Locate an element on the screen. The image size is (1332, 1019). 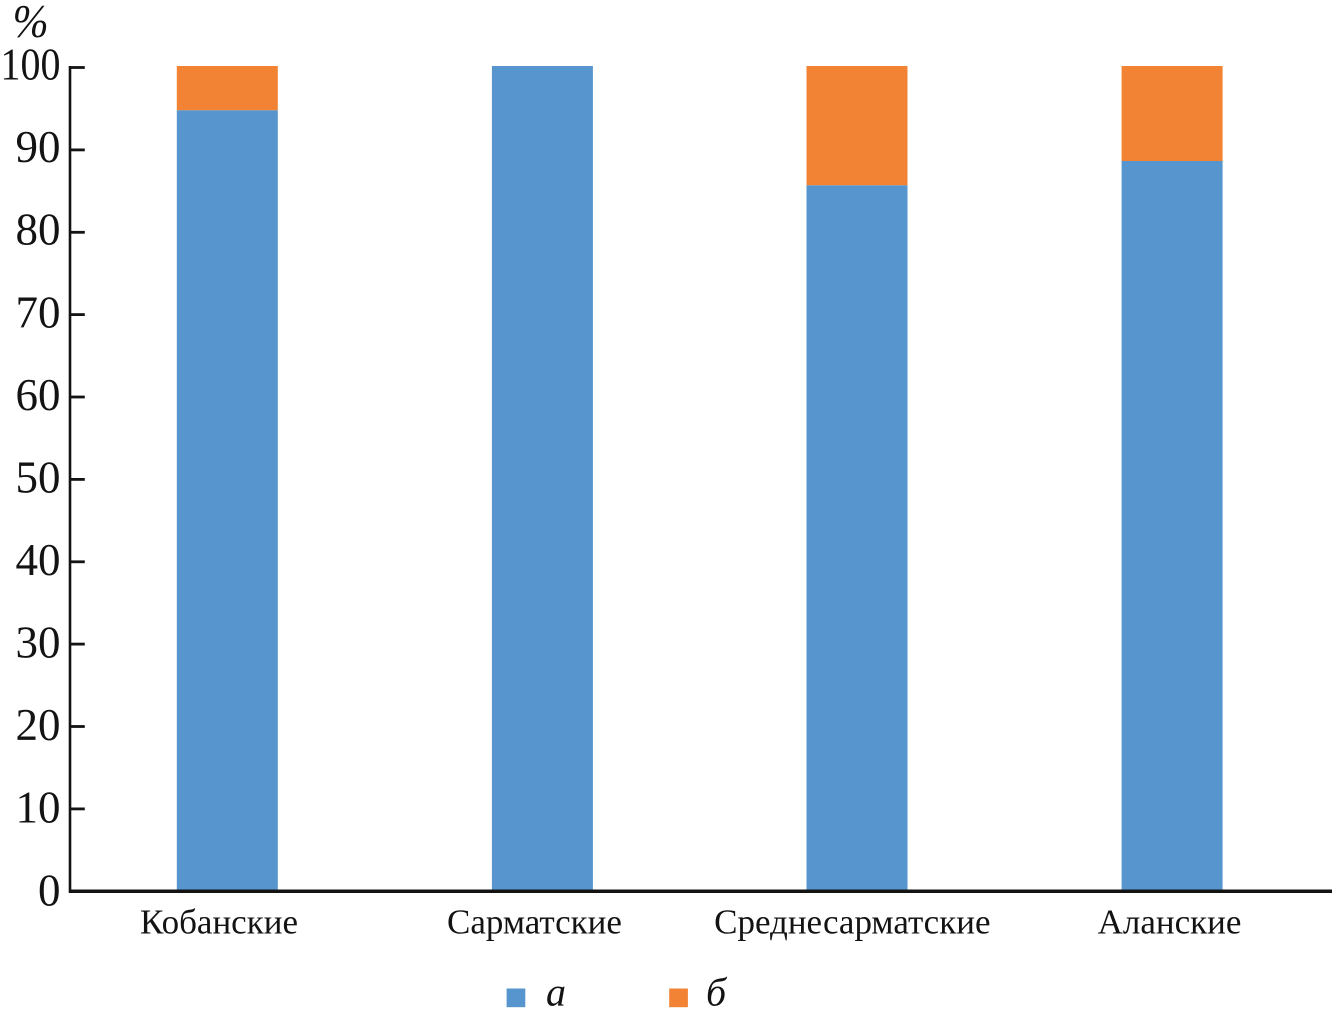
svg-text: 80 is located at coordinates (38, 230).